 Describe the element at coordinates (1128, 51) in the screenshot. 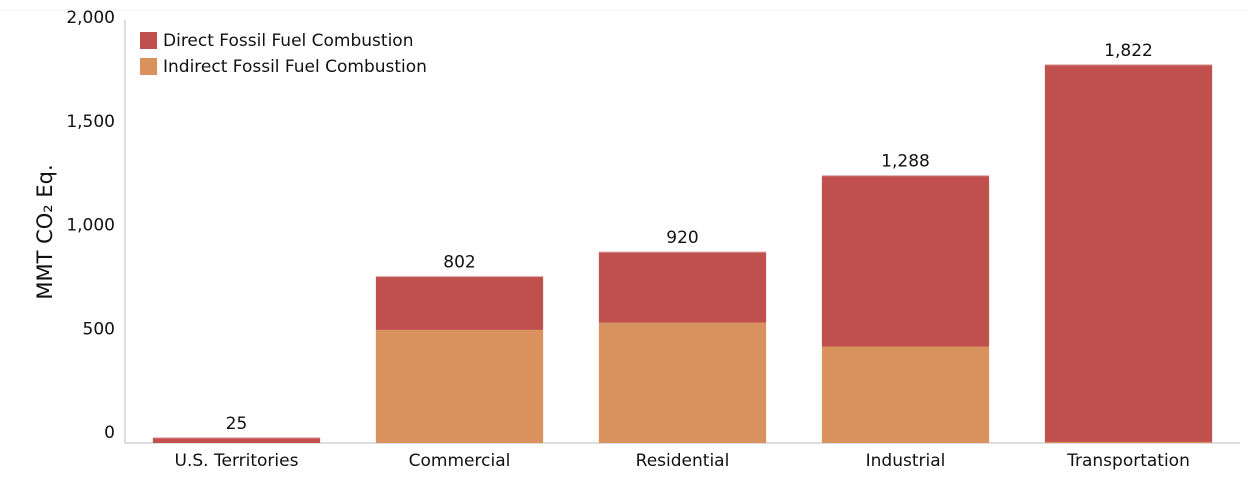

I see `total-label: 1,822` at that location.